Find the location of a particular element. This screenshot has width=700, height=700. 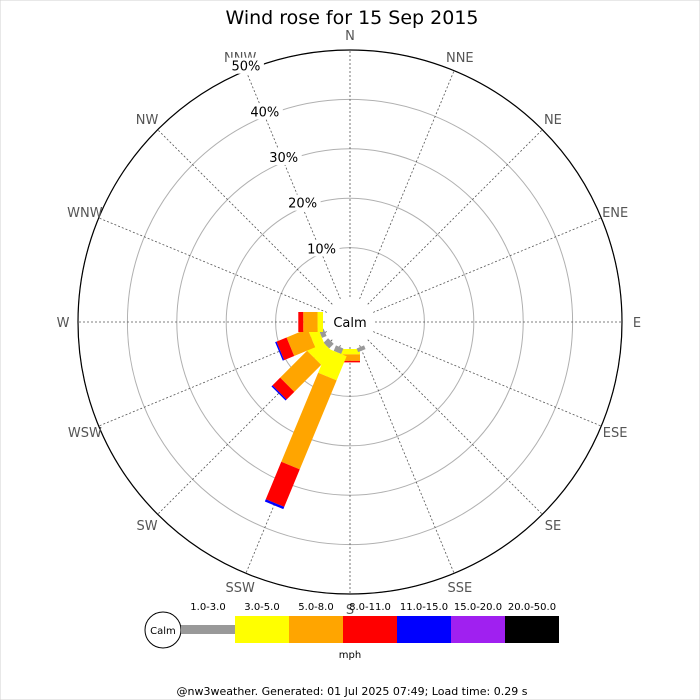

direction-label-ssw: SSW is located at coordinates (240, 588).